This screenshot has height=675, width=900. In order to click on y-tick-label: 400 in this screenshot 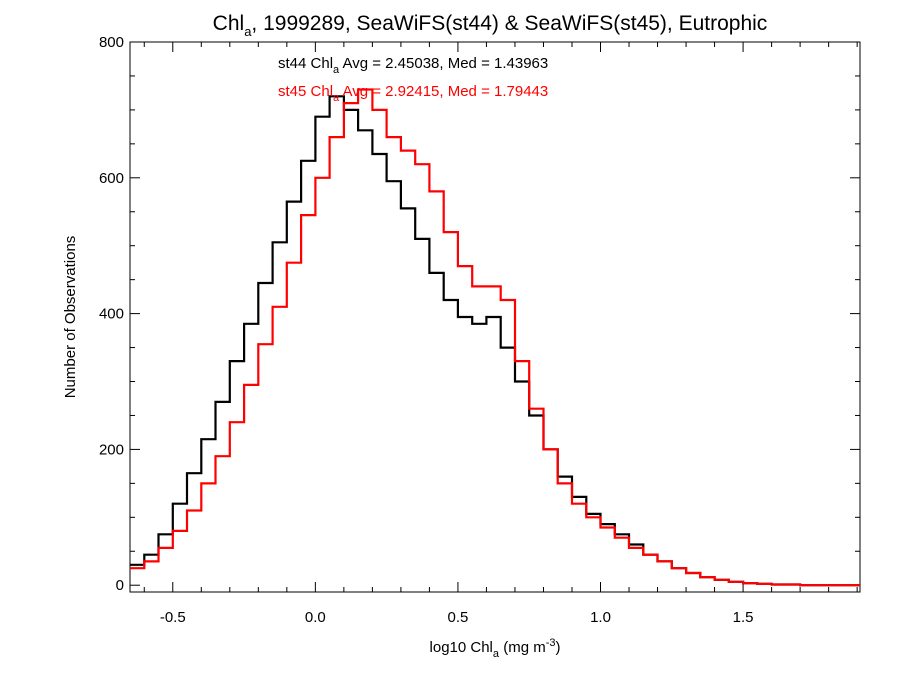, I will do `click(111, 314)`.